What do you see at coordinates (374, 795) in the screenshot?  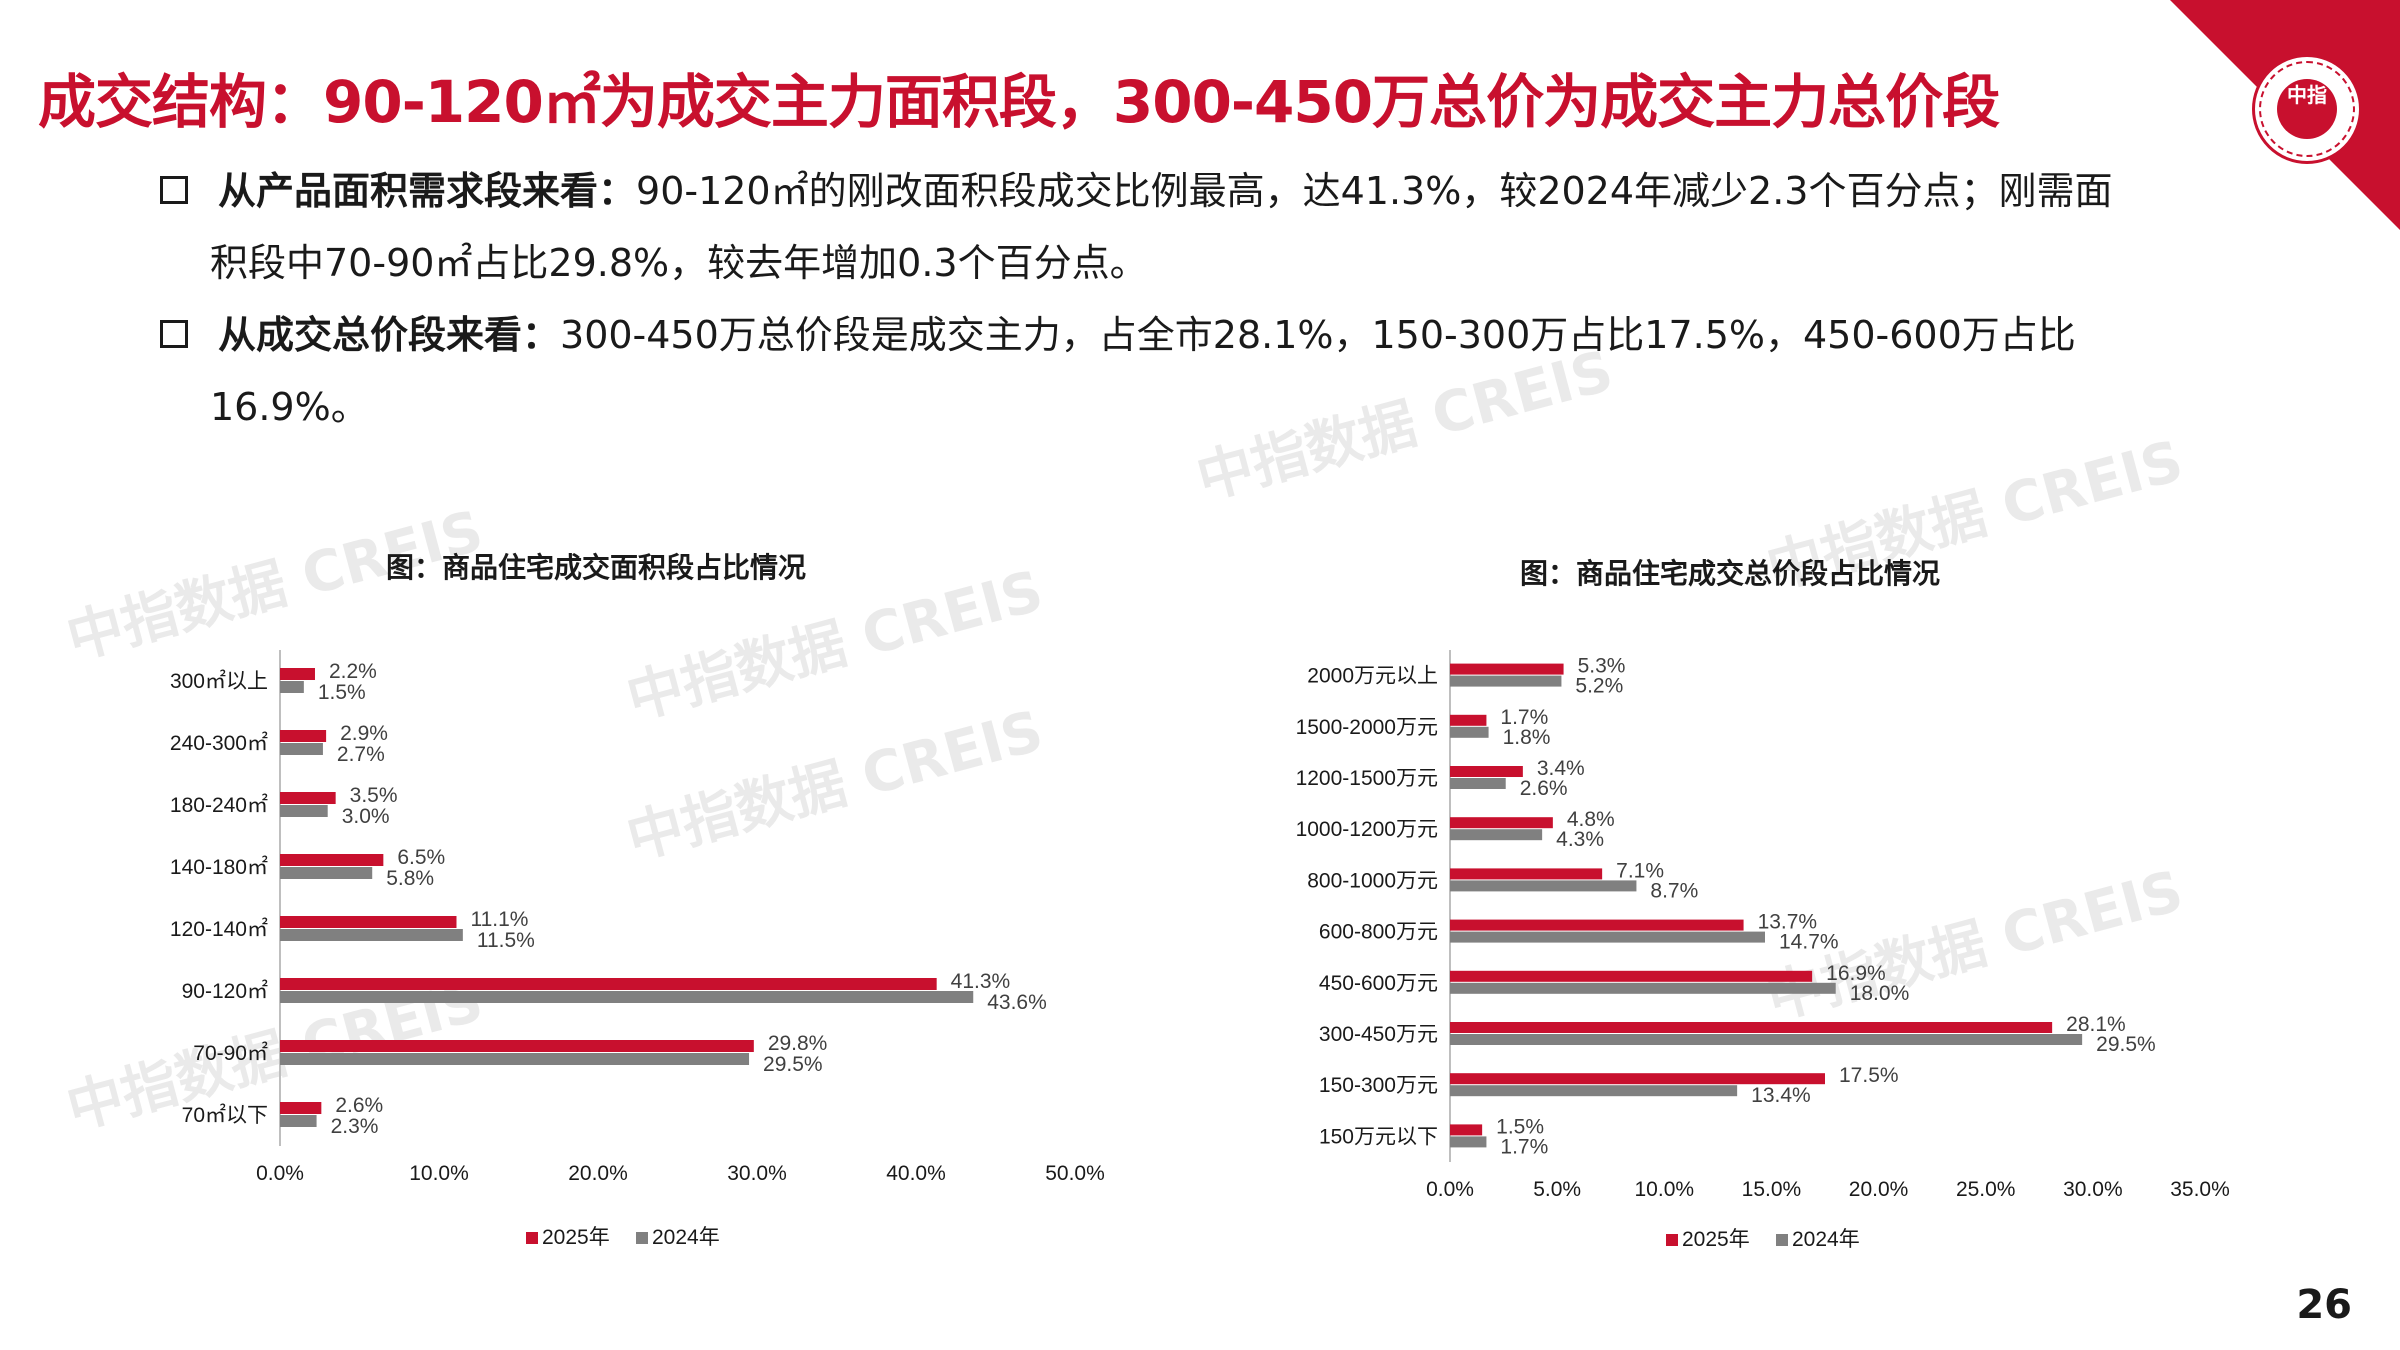 I see `data-label: 3.5%` at bounding box center [374, 795].